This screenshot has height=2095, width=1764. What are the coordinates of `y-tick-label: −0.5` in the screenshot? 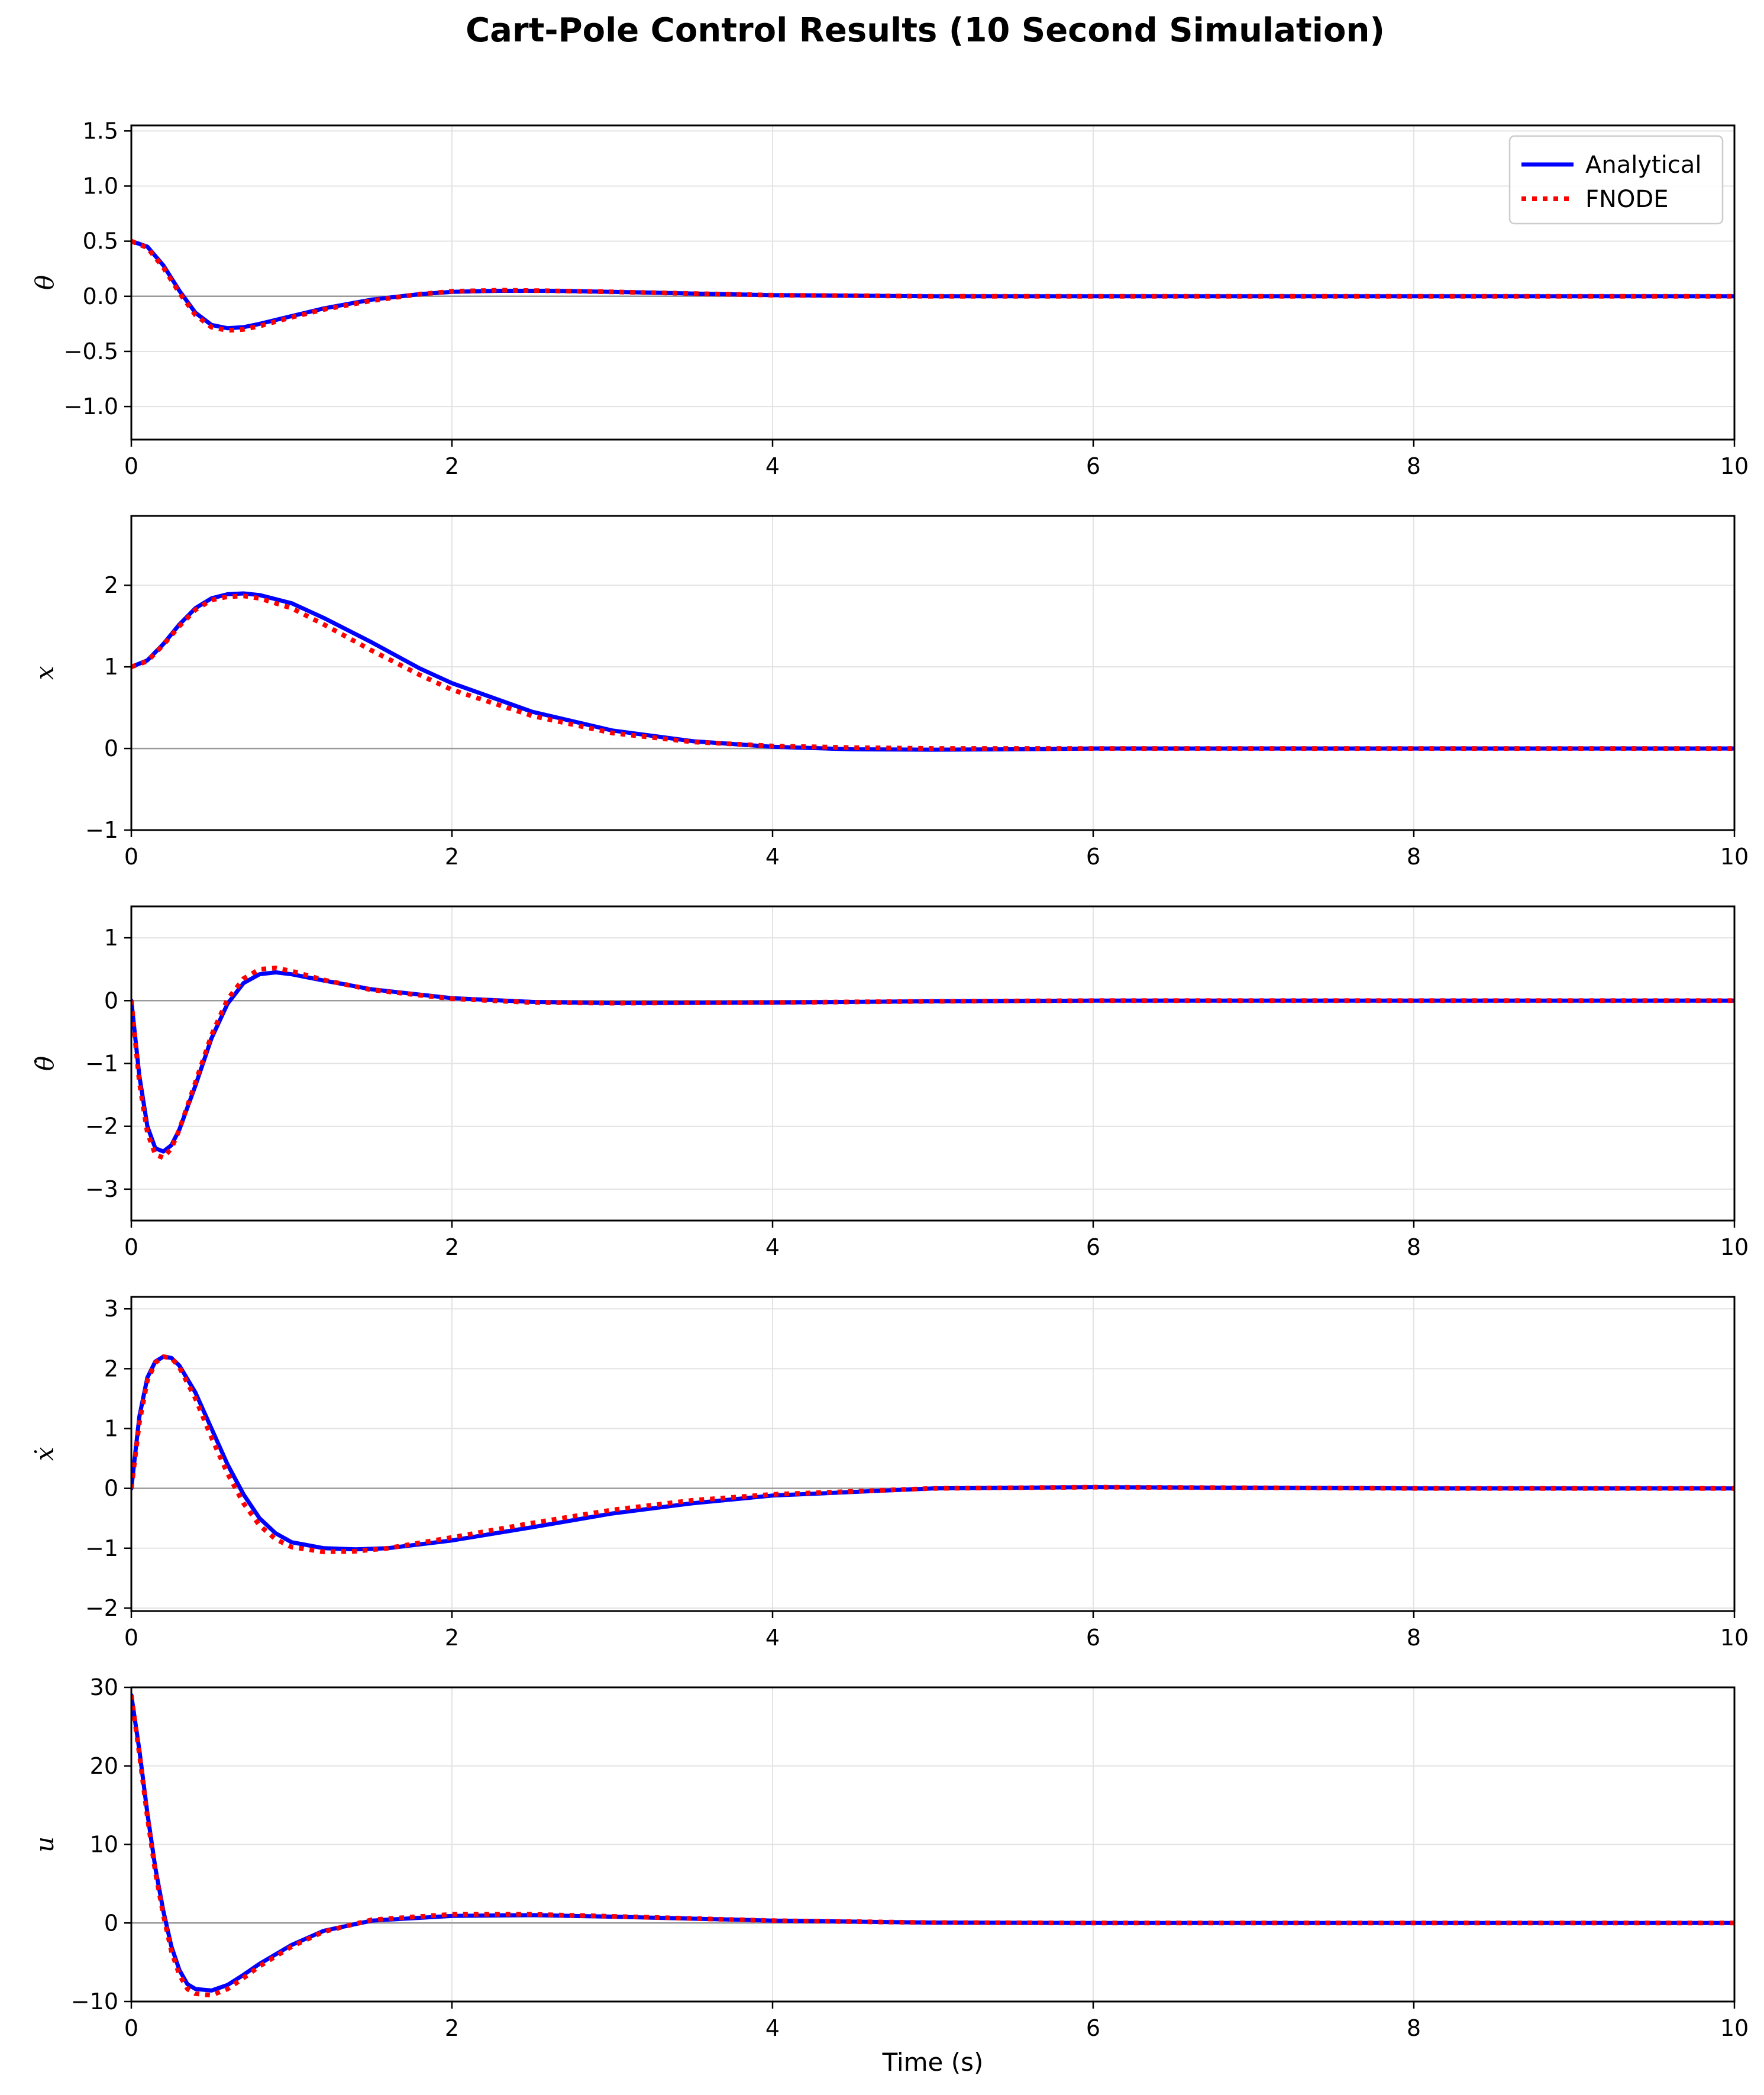 It's located at (91, 351).